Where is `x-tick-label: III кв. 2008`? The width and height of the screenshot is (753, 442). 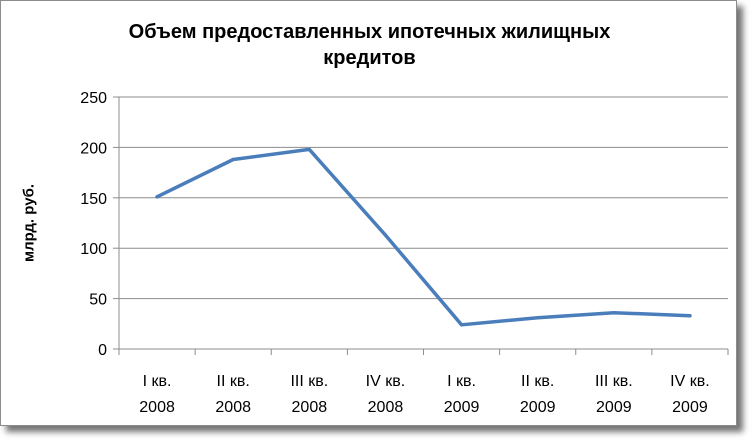
x-tick-label: III кв. 2008 is located at coordinates (309, 394).